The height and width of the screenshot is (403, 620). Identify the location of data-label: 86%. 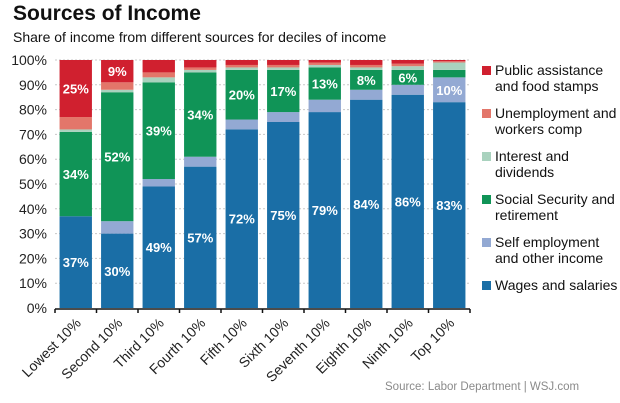
(408, 201).